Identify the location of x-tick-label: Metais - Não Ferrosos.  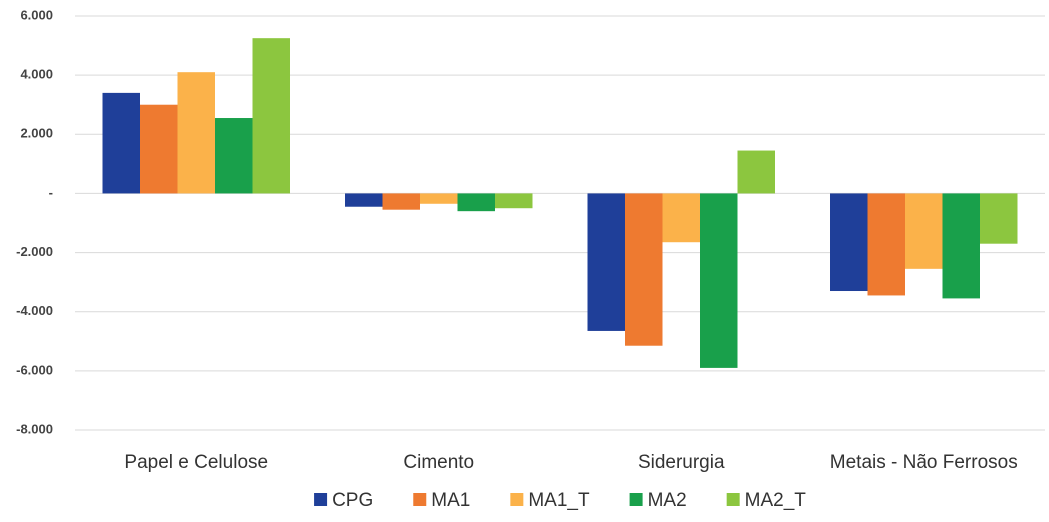
(924, 462).